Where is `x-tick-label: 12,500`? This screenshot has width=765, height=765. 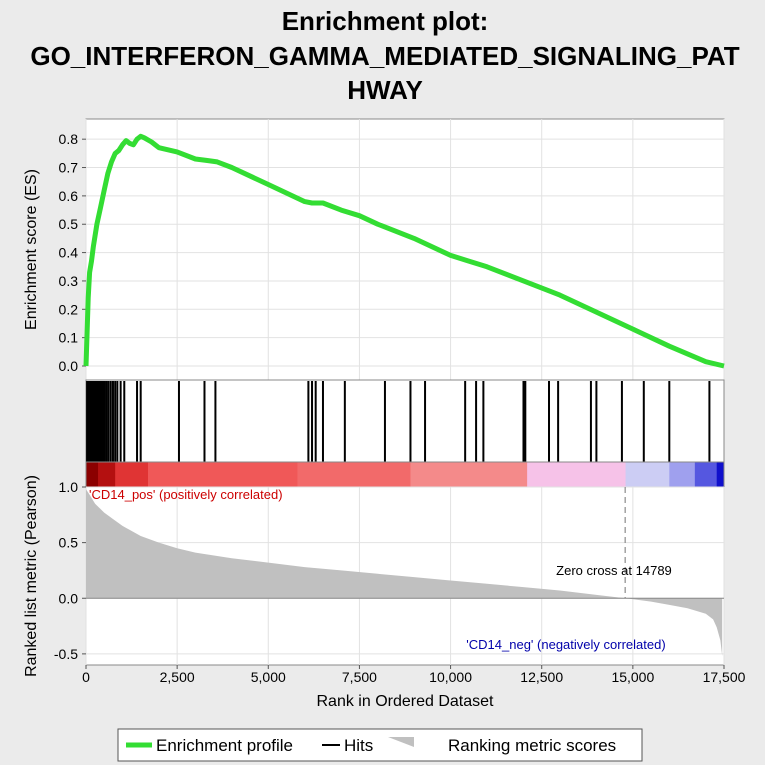 x-tick-label: 12,500 is located at coordinates (541, 677).